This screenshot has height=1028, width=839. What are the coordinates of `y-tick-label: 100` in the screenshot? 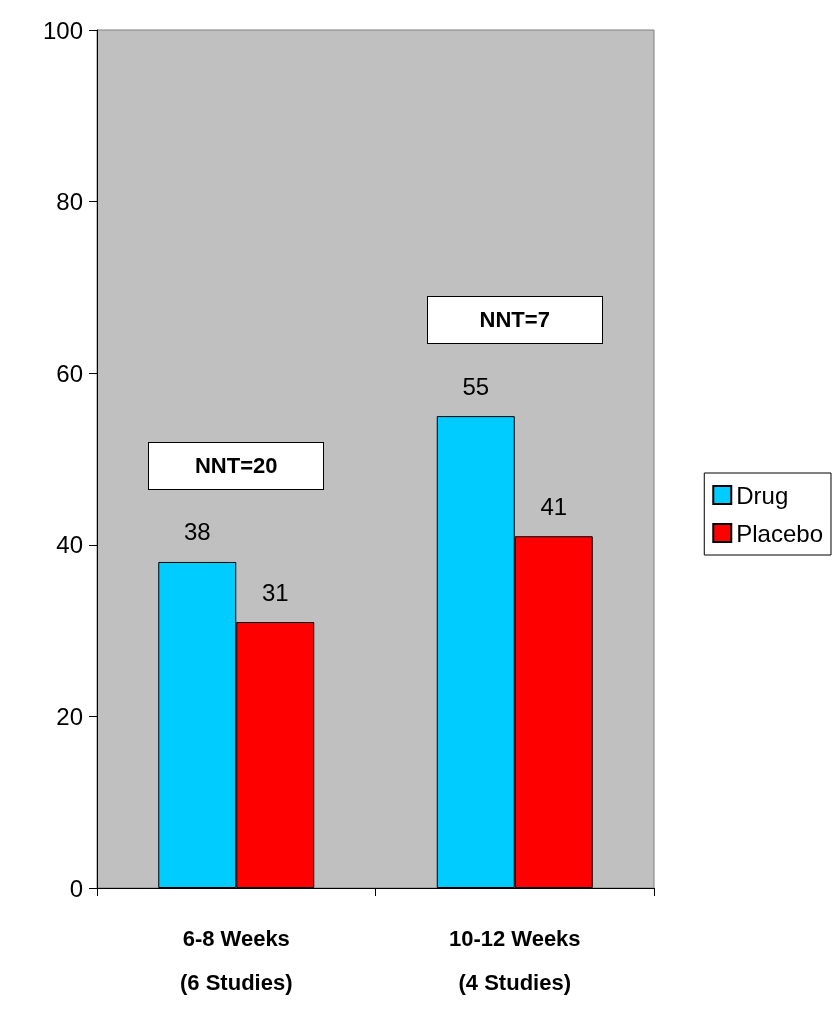 It's located at (62, 30).